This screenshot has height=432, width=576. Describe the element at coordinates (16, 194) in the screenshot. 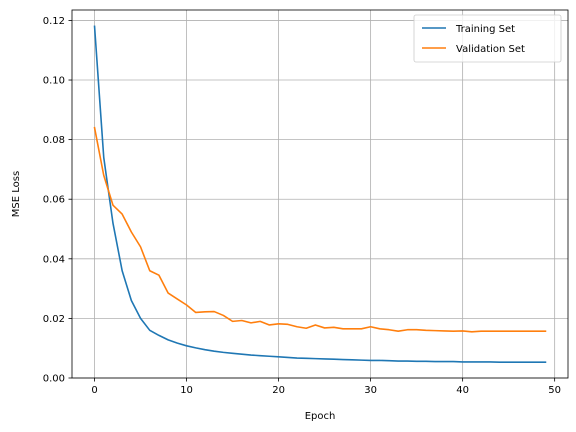

I see `y-axis-label: MSE Loss` at that location.